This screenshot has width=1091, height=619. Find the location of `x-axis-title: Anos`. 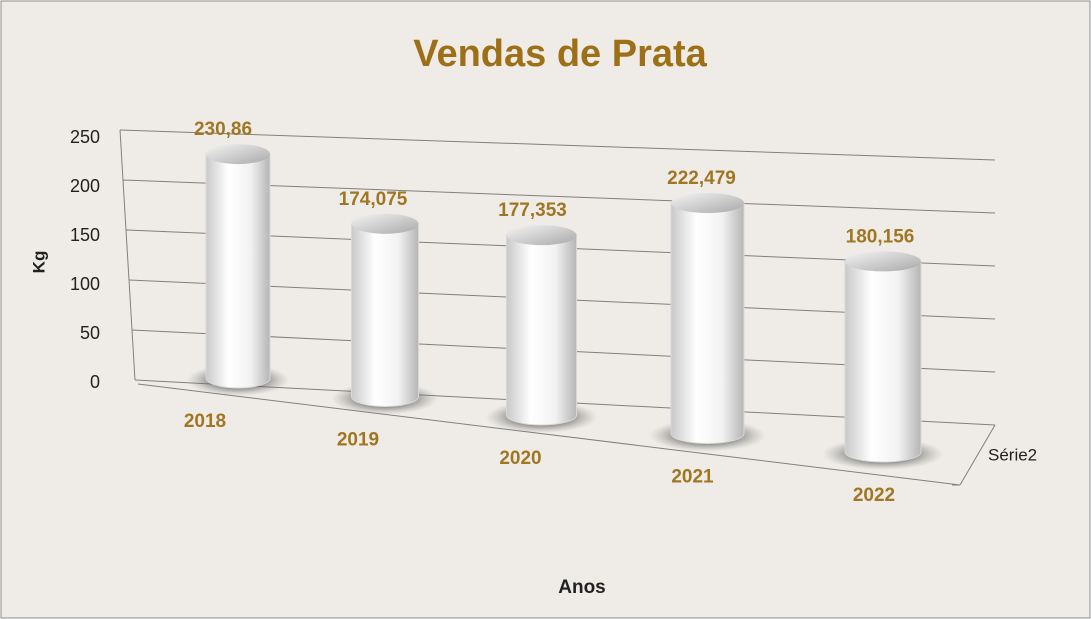

x-axis-title: Anos is located at coordinates (582, 587).